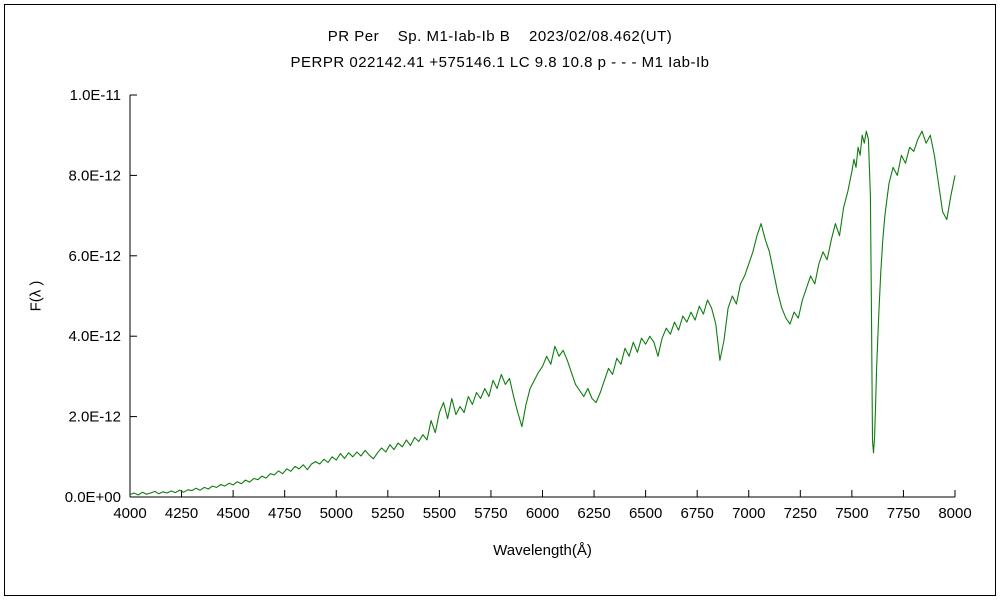 This screenshot has width=1000, height=600. What do you see at coordinates (903, 513) in the screenshot?
I see `x-tick-label: 7750` at bounding box center [903, 513].